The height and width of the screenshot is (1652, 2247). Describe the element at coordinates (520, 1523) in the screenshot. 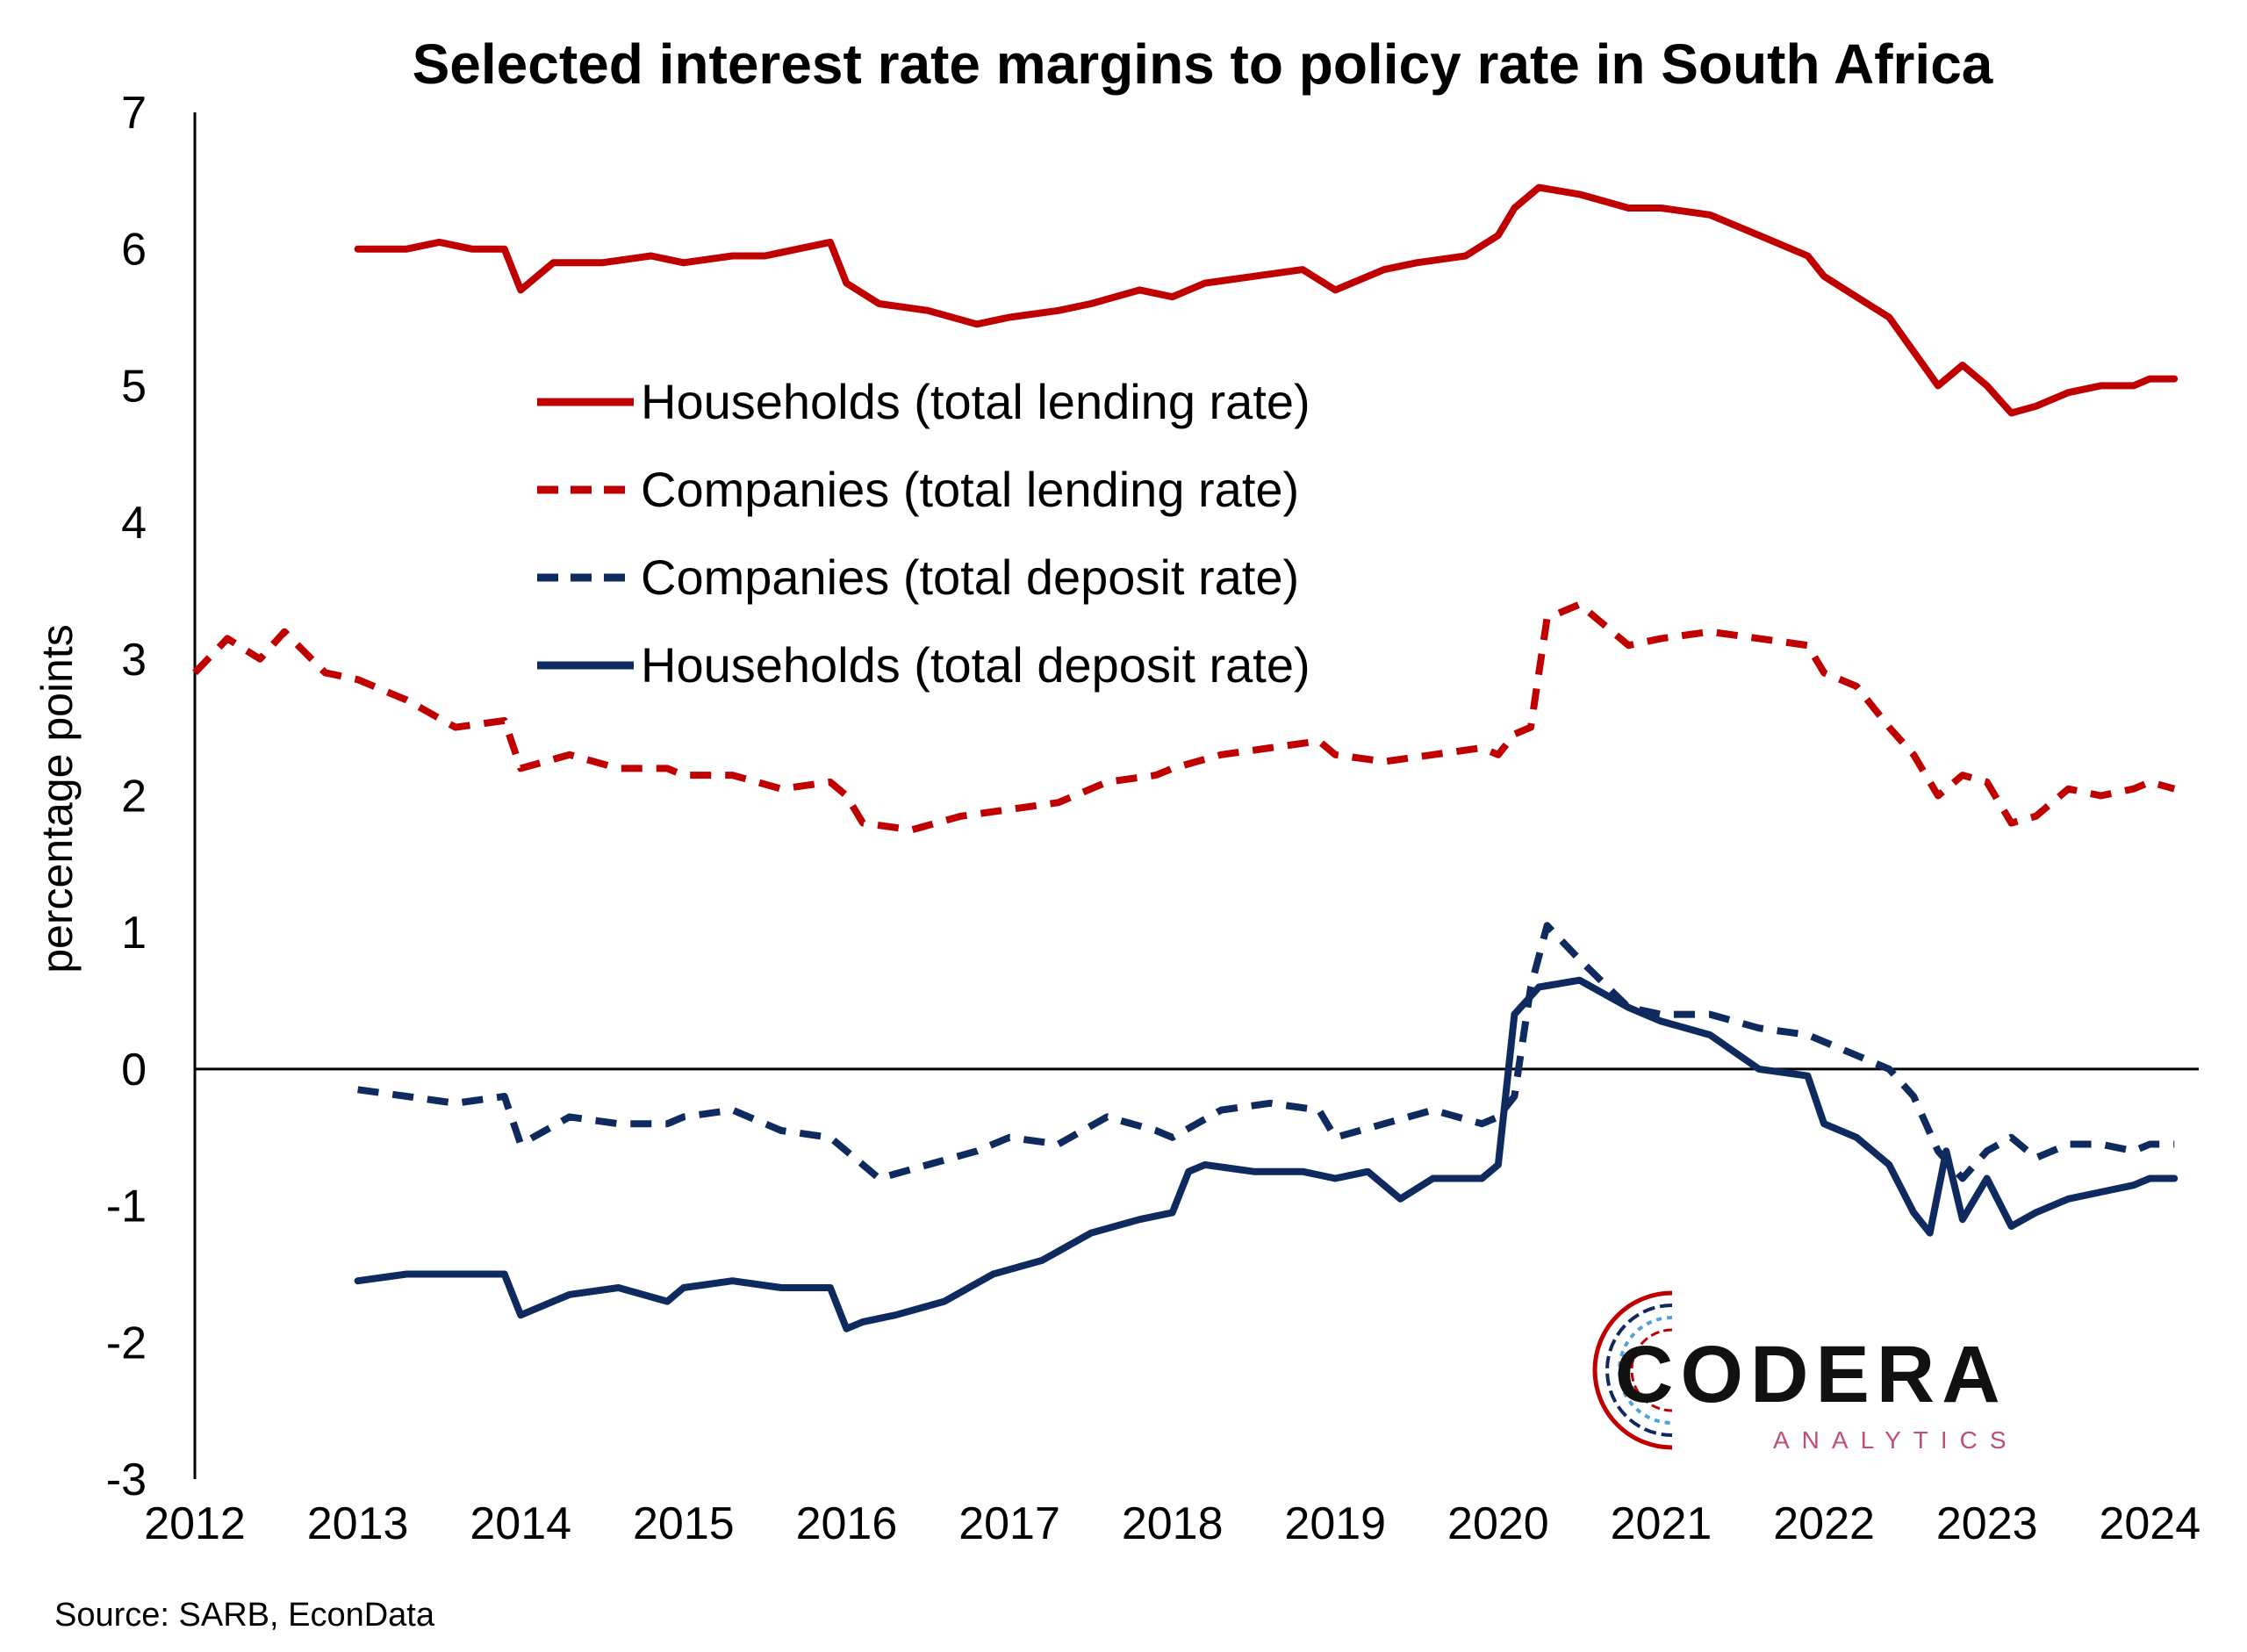

I see `x-tick-label: 2014` at that location.